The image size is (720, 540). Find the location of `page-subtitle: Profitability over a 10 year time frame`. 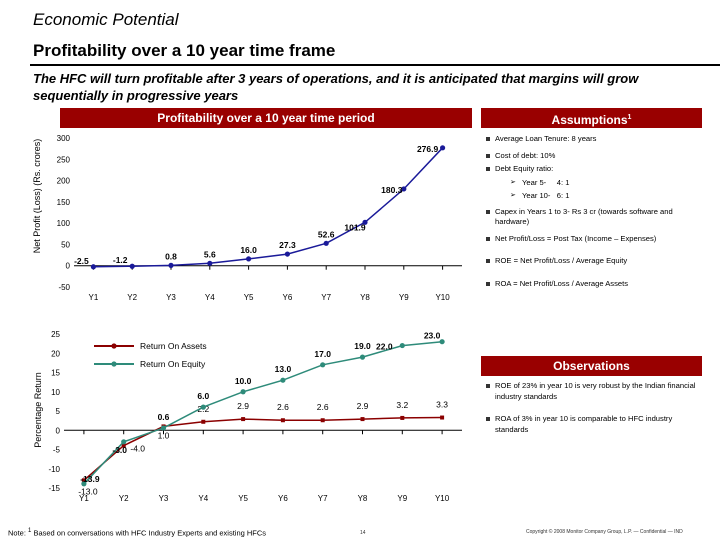

page-subtitle: Profitability over a 10 year time frame is located at coordinates (184, 50).